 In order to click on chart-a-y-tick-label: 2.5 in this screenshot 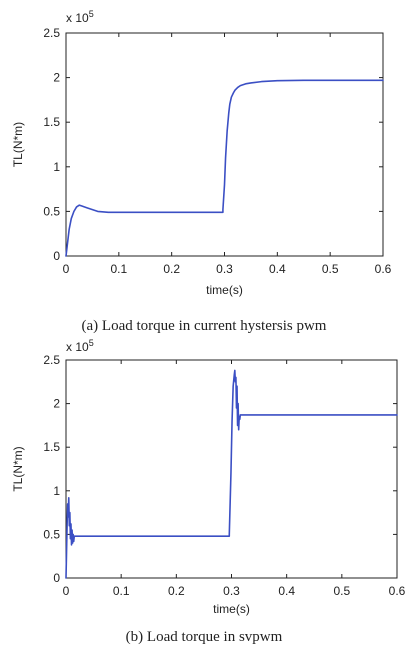, I will do `click(51, 33)`.